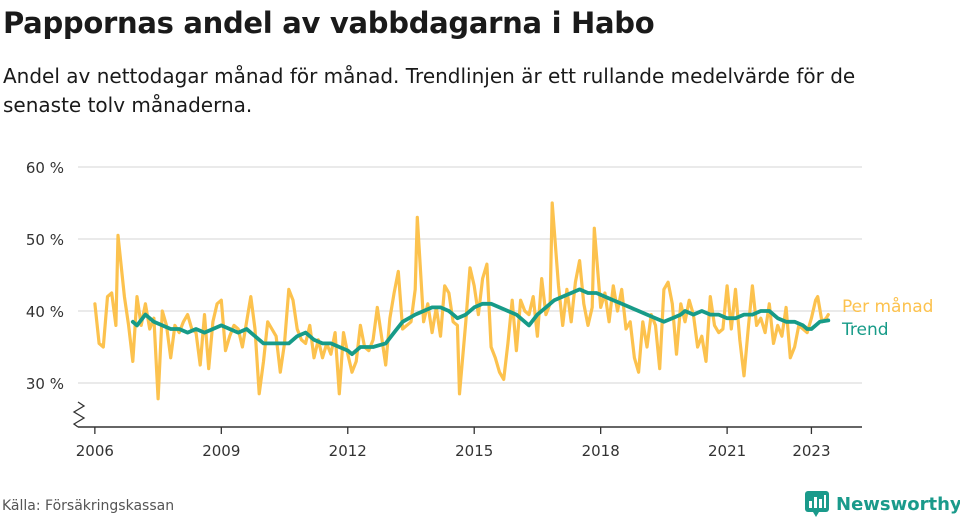 The width and height of the screenshot is (960, 520). Describe the element at coordinates (45, 384) in the screenshot. I see `y-tick-label: 30 %` at that location.